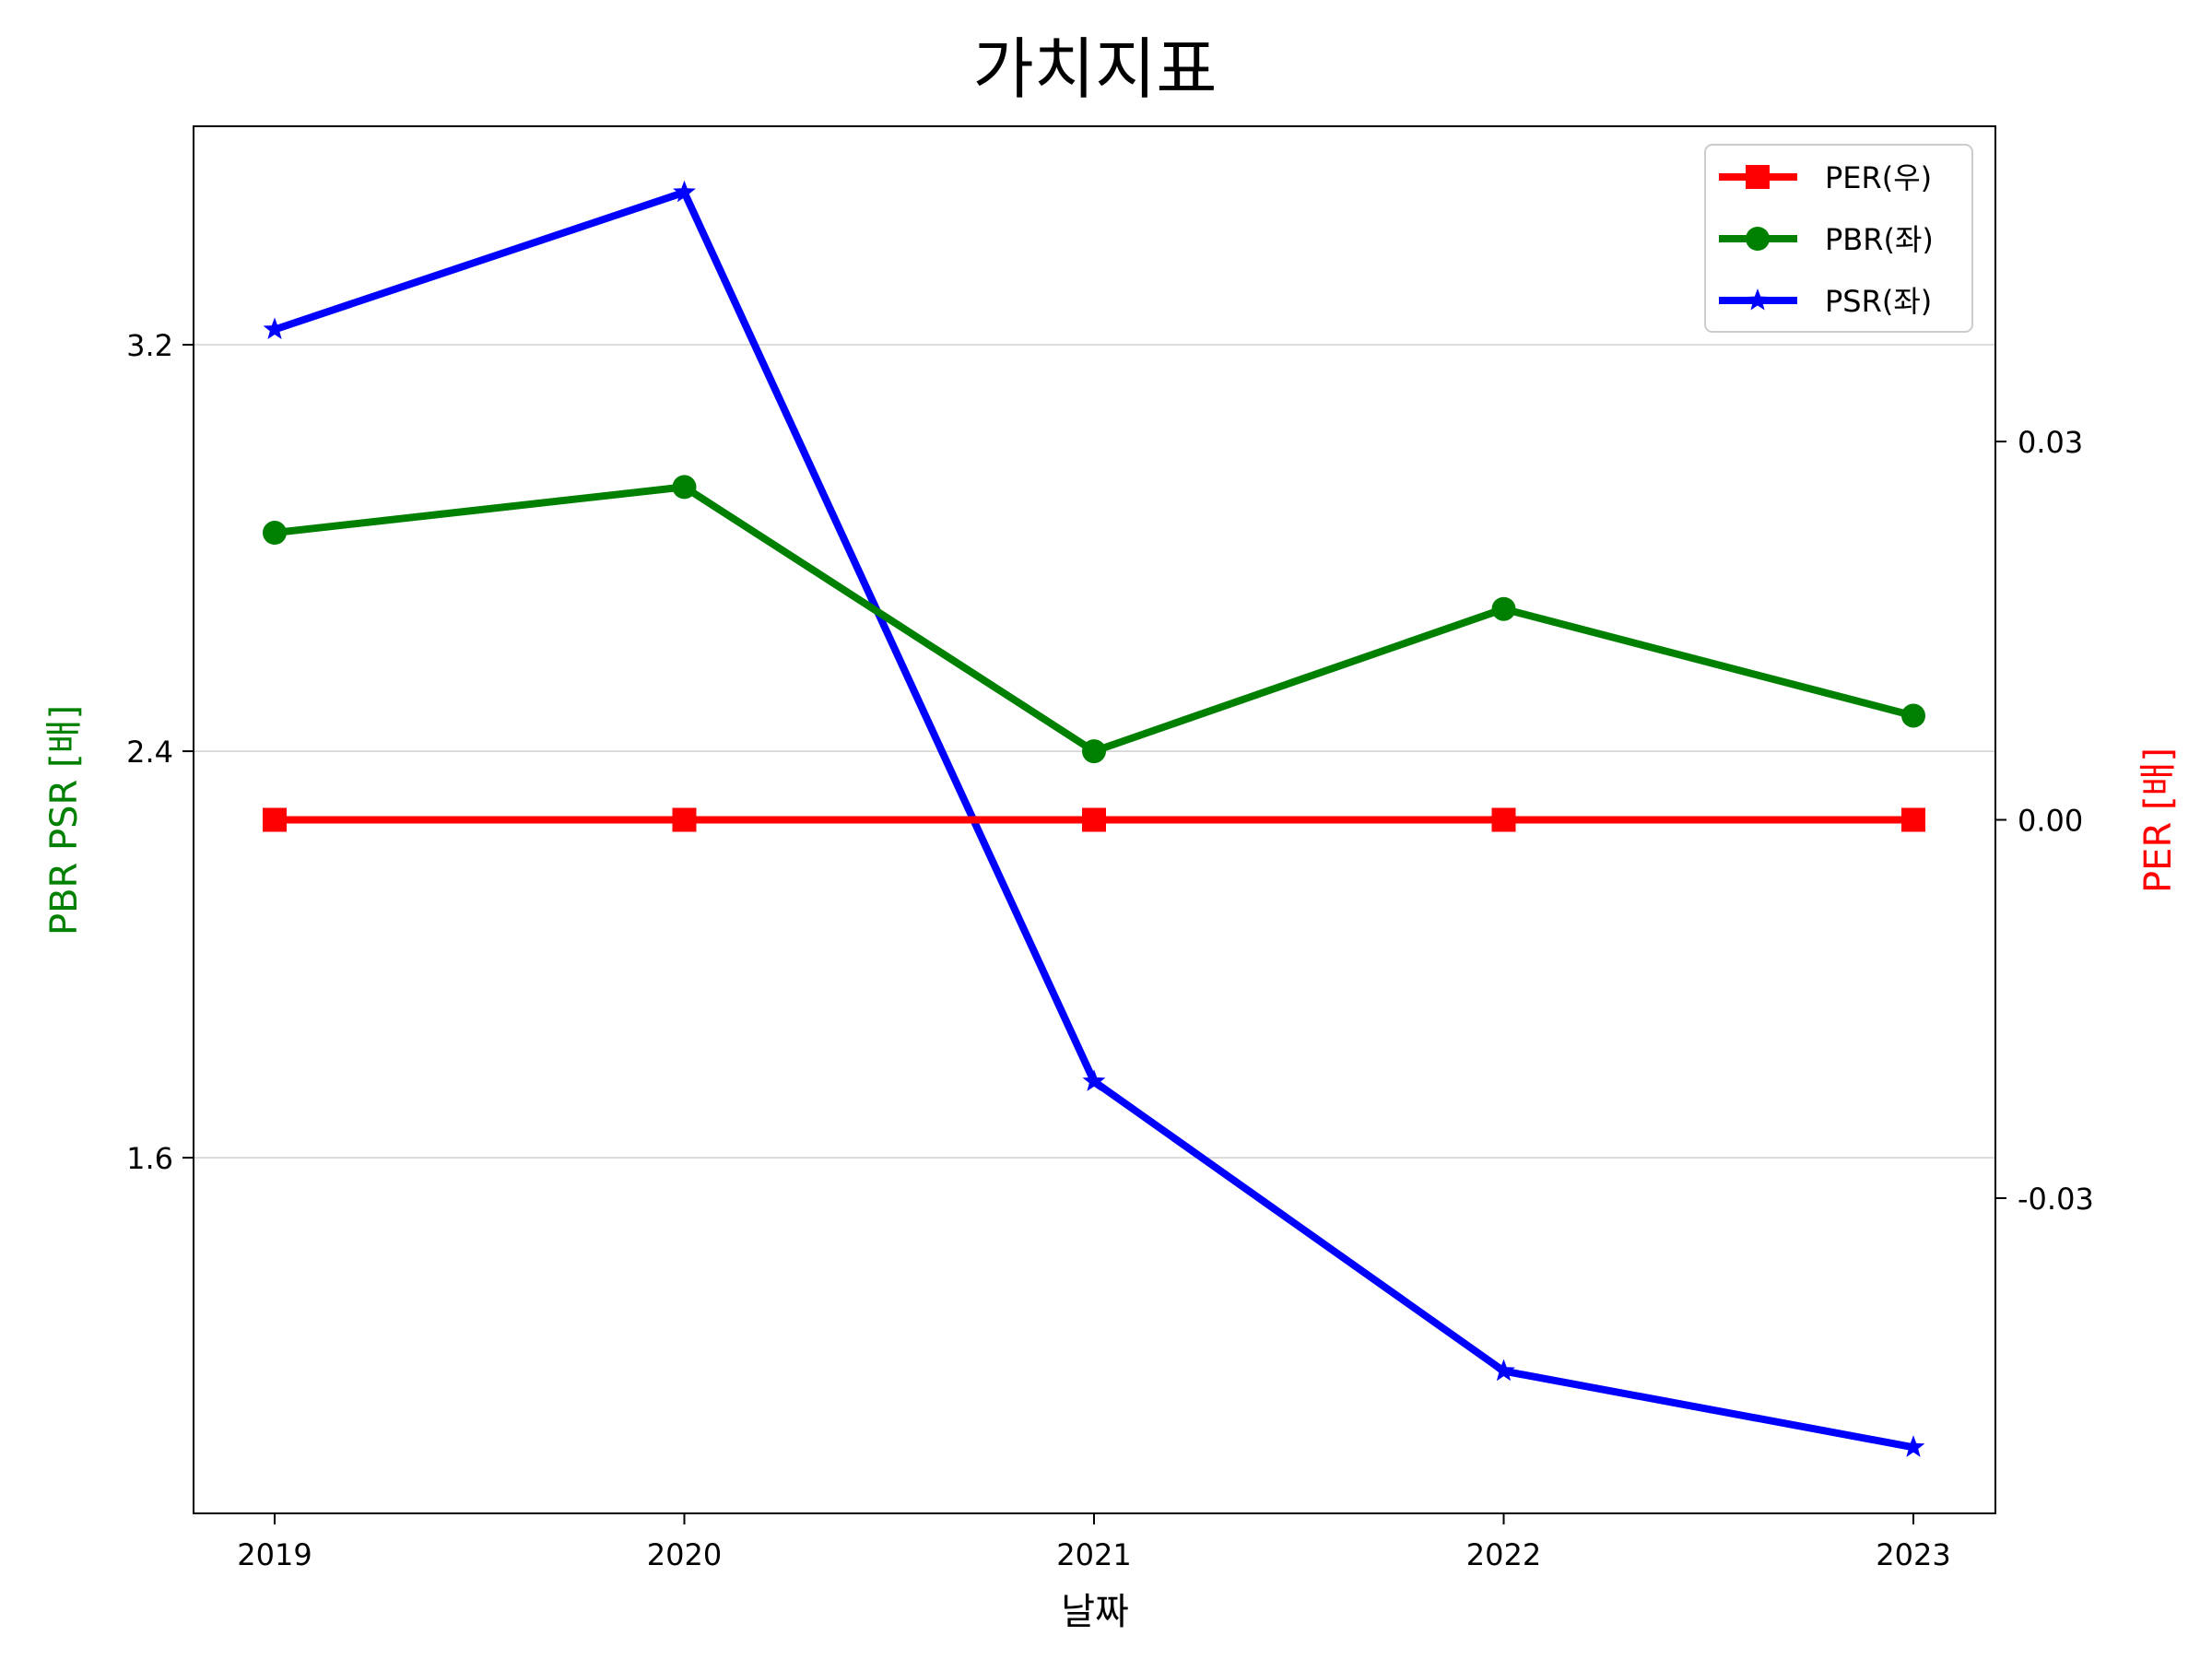 The height and width of the screenshot is (1659, 2212). I want to click on right-y-tick-label-0: -0.03, so click(2056, 1199).